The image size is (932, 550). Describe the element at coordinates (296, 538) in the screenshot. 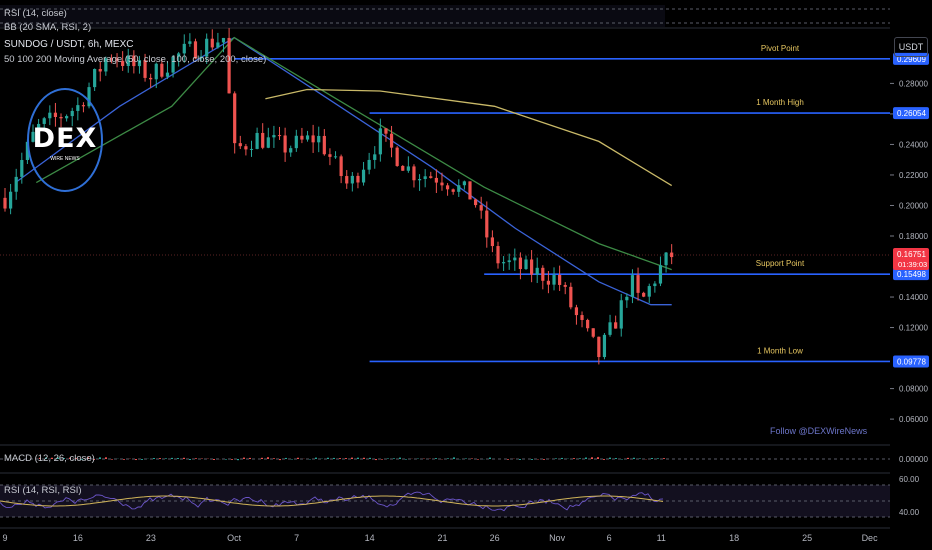

I see `x-tick-label: 7` at that location.